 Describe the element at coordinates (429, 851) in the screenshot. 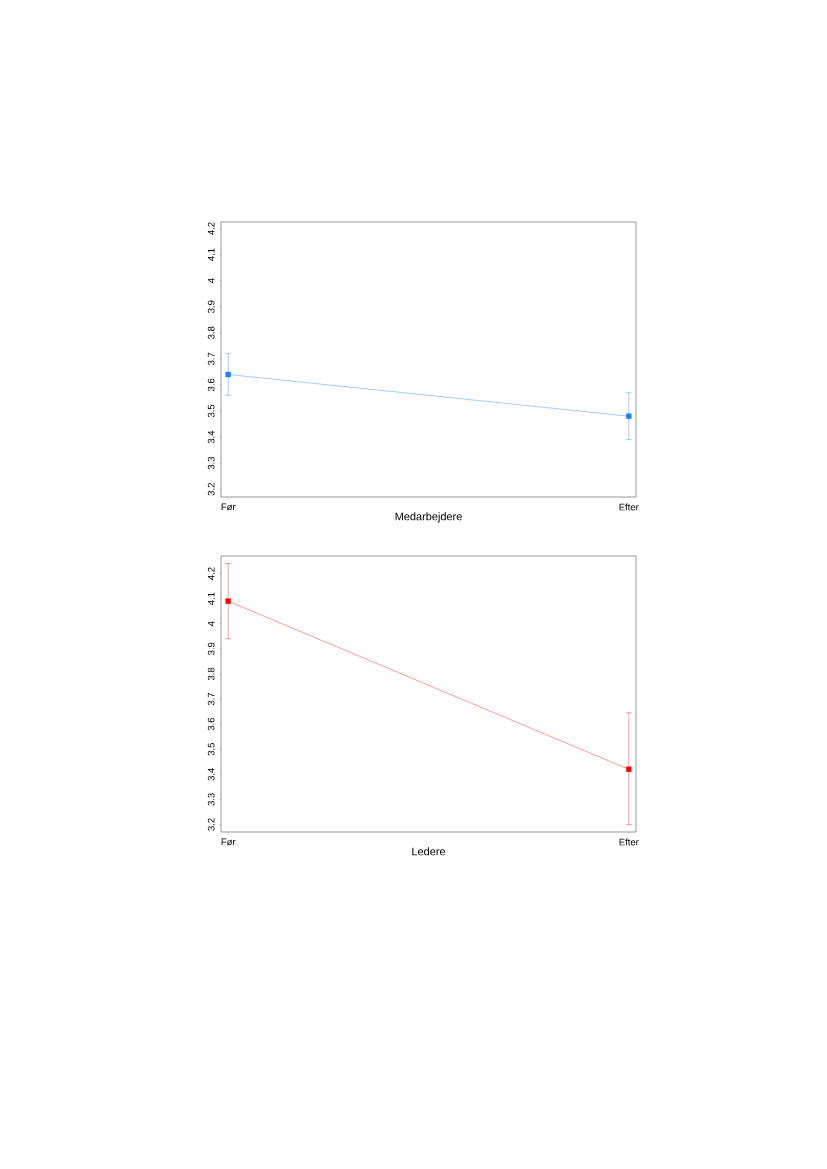

I see `x-axis-title: Ledere` at that location.